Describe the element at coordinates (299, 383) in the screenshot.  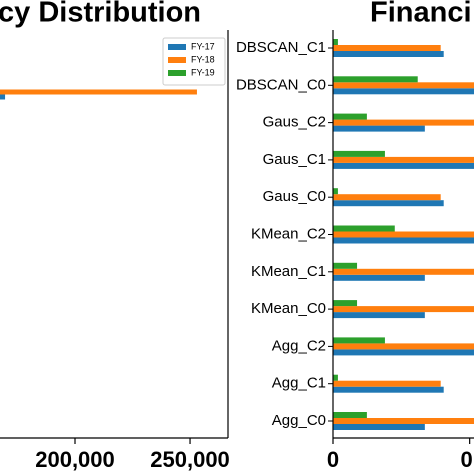
I see `y-tick-label: Agg_C1` at that location.